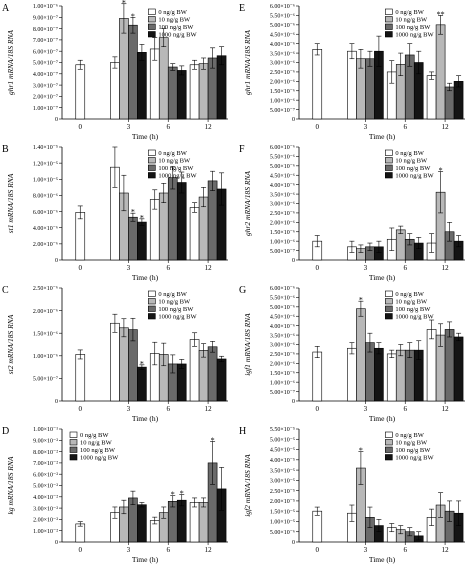 The width and height of the screenshot is (474, 569). What do you see at coordinates (247, 485) in the screenshot?
I see `y-axis-title: igf2 mRNA/18S RNA` at bounding box center [247, 485].